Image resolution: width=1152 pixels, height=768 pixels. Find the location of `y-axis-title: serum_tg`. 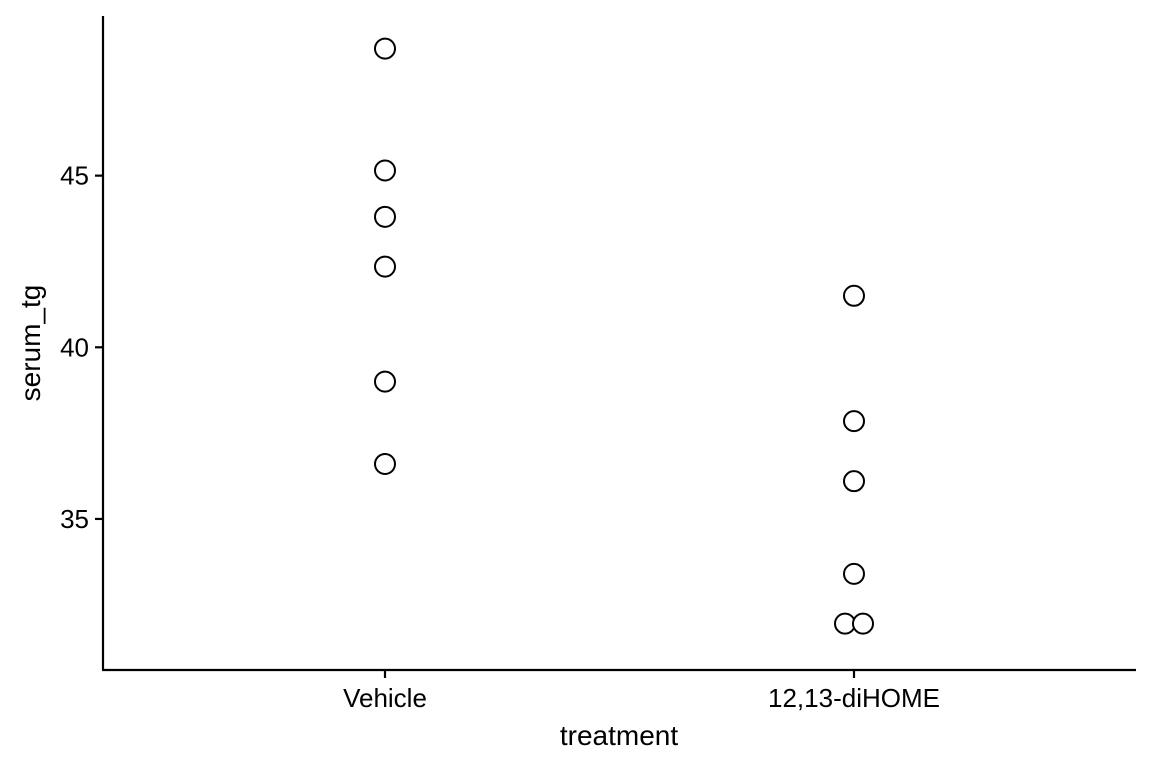

y-axis-title: serum_tg is located at coordinates (30, 343).